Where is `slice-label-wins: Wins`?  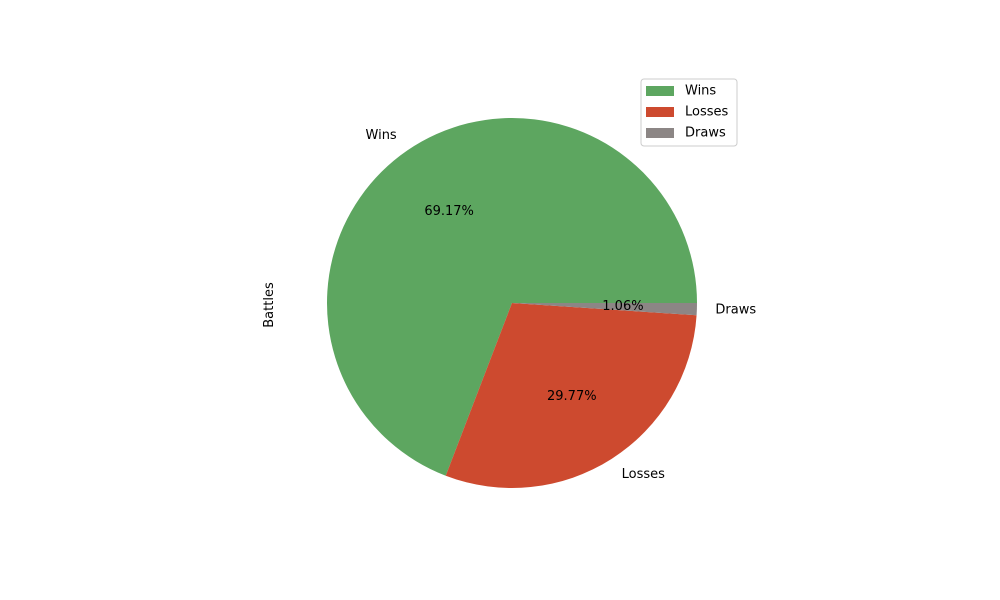 slice-label-wins: Wins is located at coordinates (381, 135).